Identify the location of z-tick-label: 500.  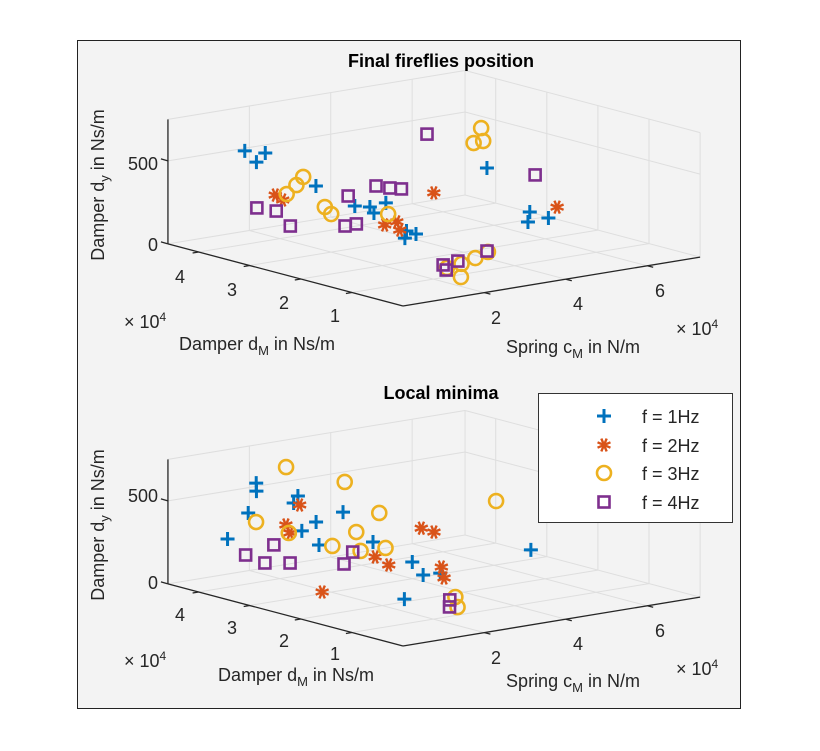
(142, 164).